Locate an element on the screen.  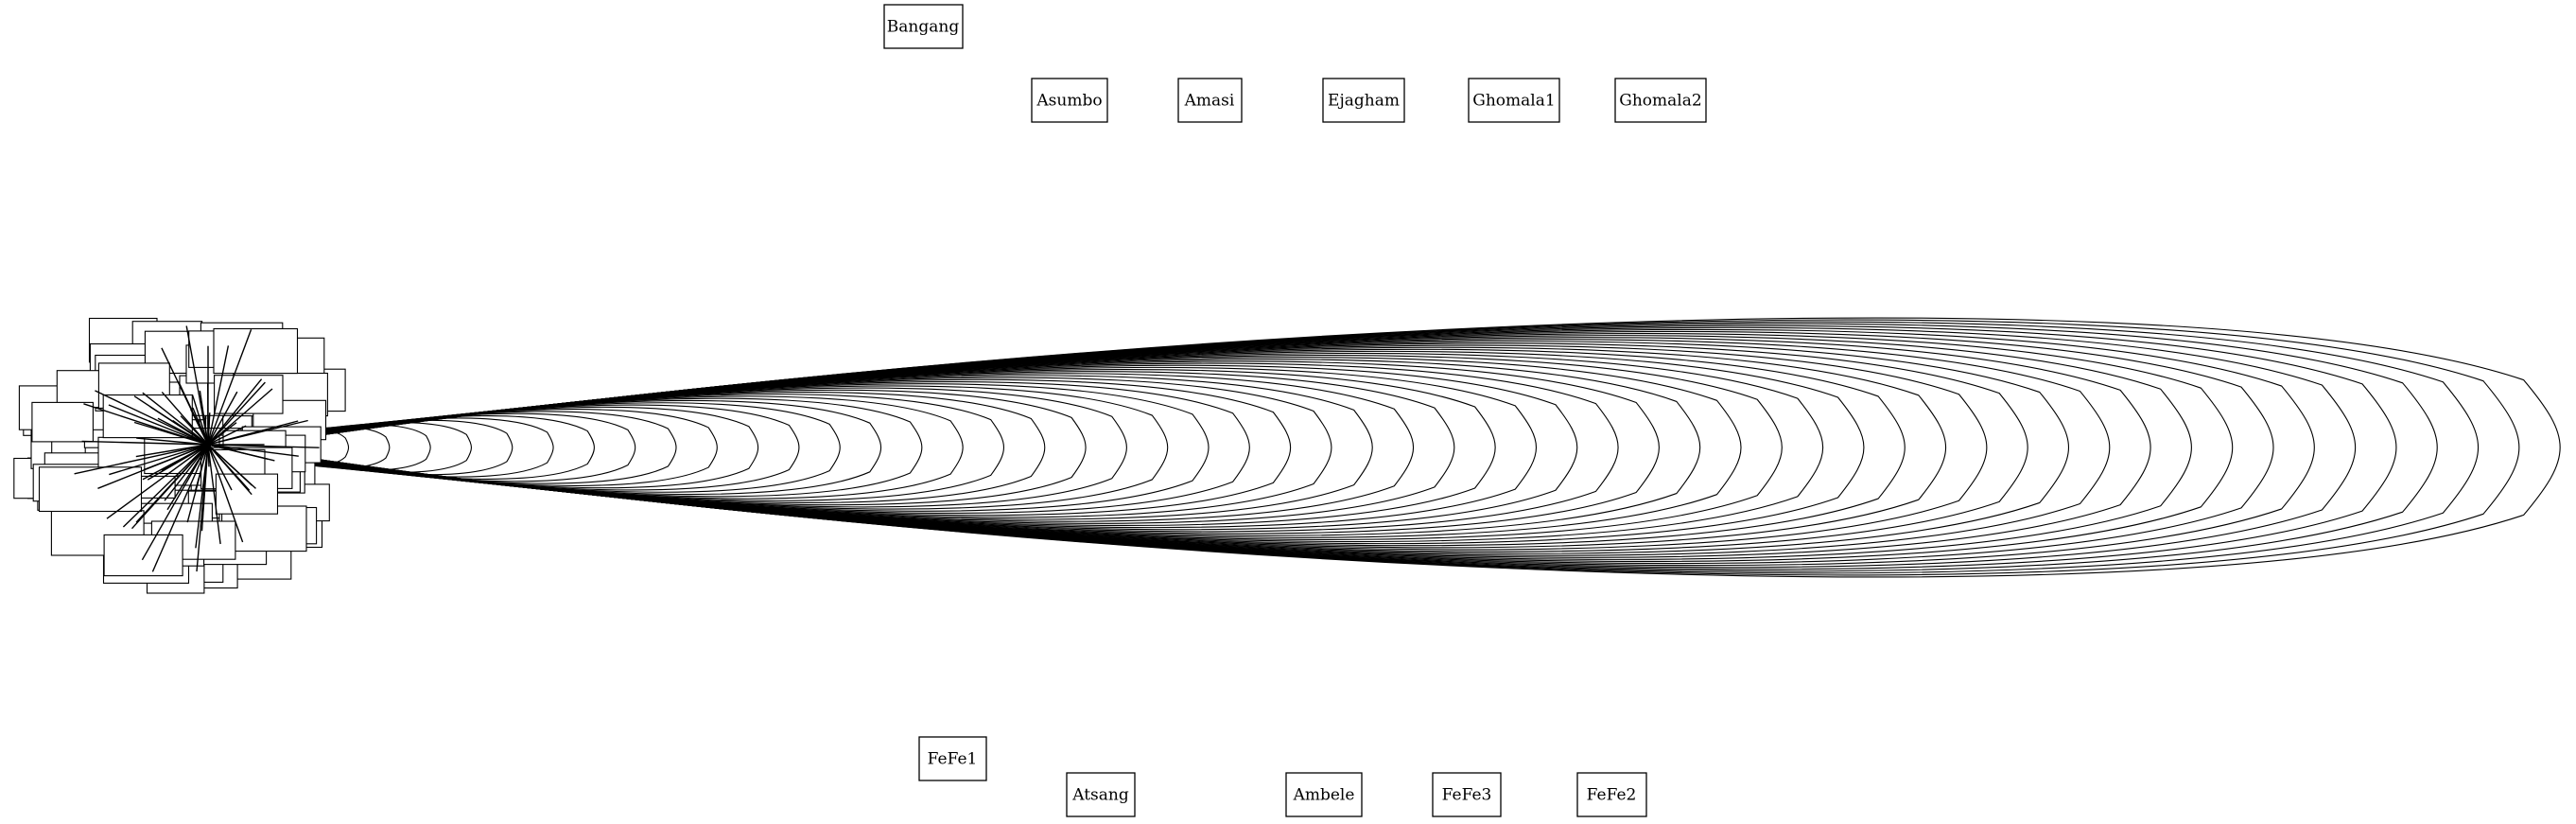
node-atsang: Atsang is located at coordinates (1101, 795).